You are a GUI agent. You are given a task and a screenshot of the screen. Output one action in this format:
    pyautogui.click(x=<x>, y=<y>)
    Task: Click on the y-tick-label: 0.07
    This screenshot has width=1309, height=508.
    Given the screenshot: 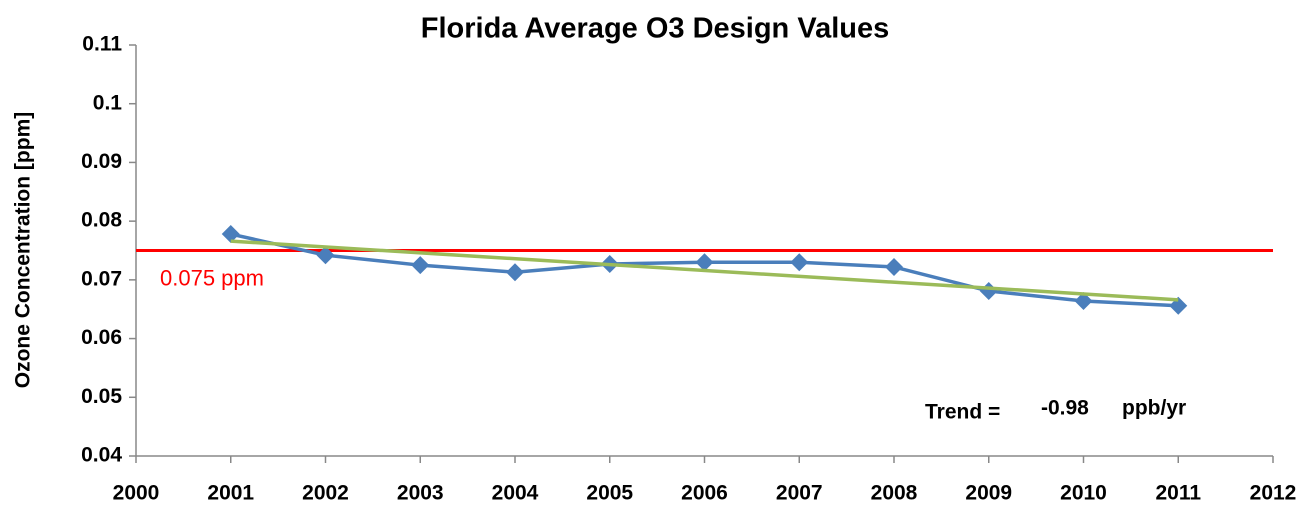 What is the action you would take?
    pyautogui.click(x=101, y=278)
    